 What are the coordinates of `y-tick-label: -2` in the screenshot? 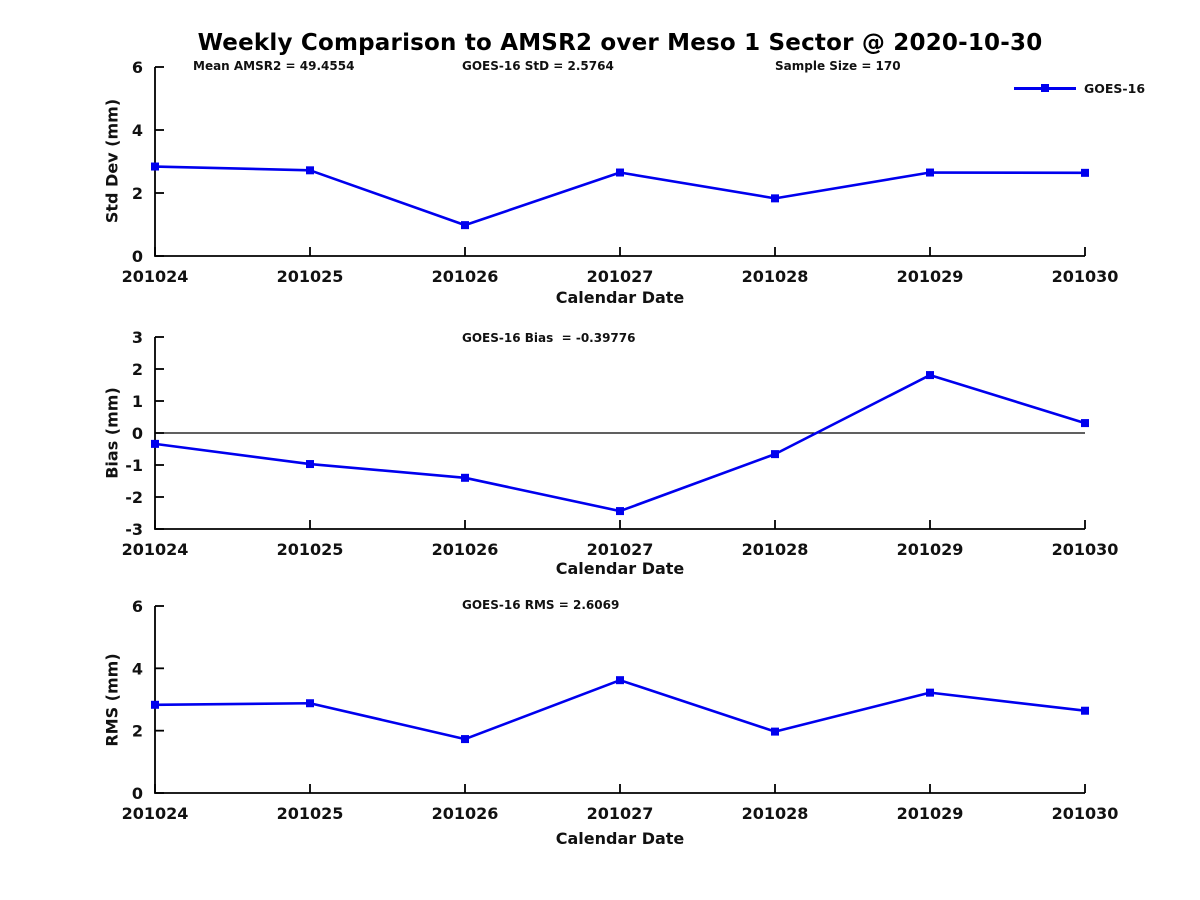 It's located at (134, 497).